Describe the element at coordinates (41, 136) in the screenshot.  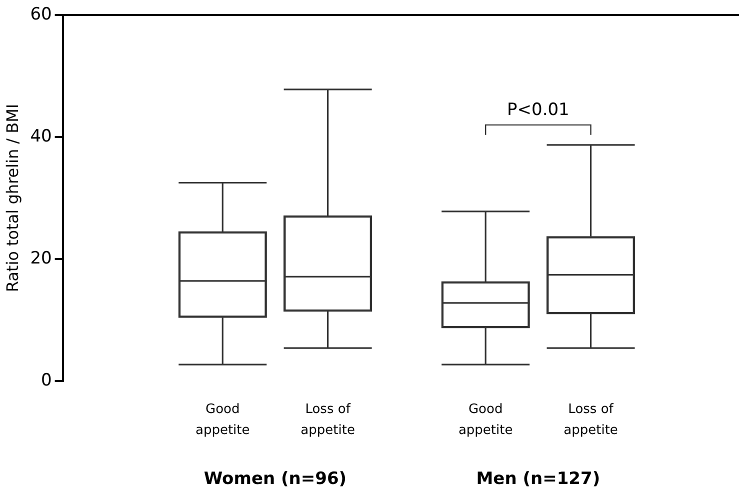
I see `y-tick-label: 40` at that location.